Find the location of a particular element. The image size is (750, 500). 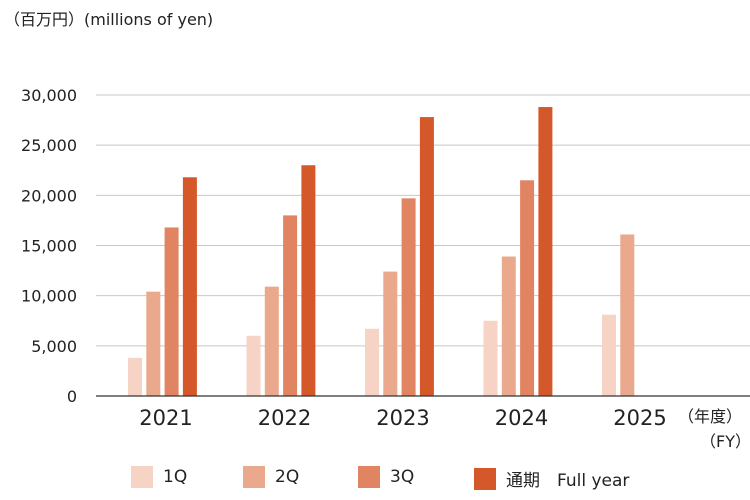

unit-label: （百万円）(millions of yen) is located at coordinates (109, 19).